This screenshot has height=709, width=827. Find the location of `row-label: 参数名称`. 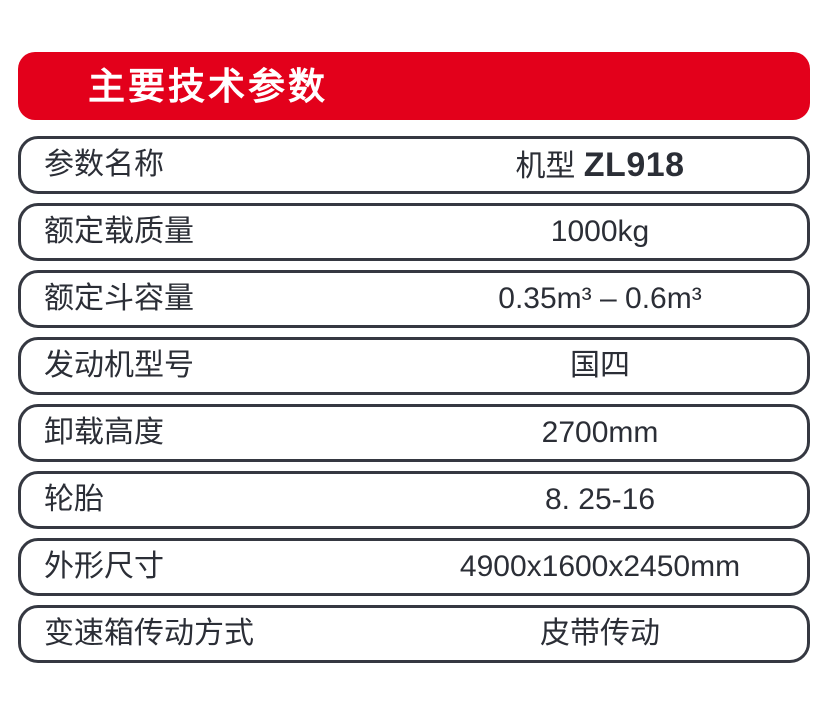

row-label: 参数名称 is located at coordinates (104, 164).